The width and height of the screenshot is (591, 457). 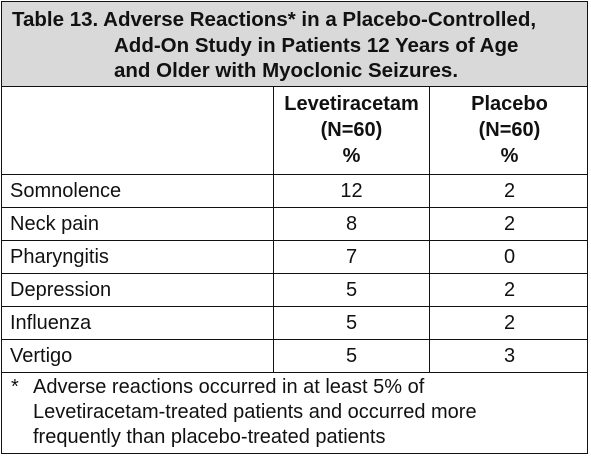 What do you see at coordinates (138, 356) in the screenshot?
I see `reaction-cell: Vertigo` at bounding box center [138, 356].